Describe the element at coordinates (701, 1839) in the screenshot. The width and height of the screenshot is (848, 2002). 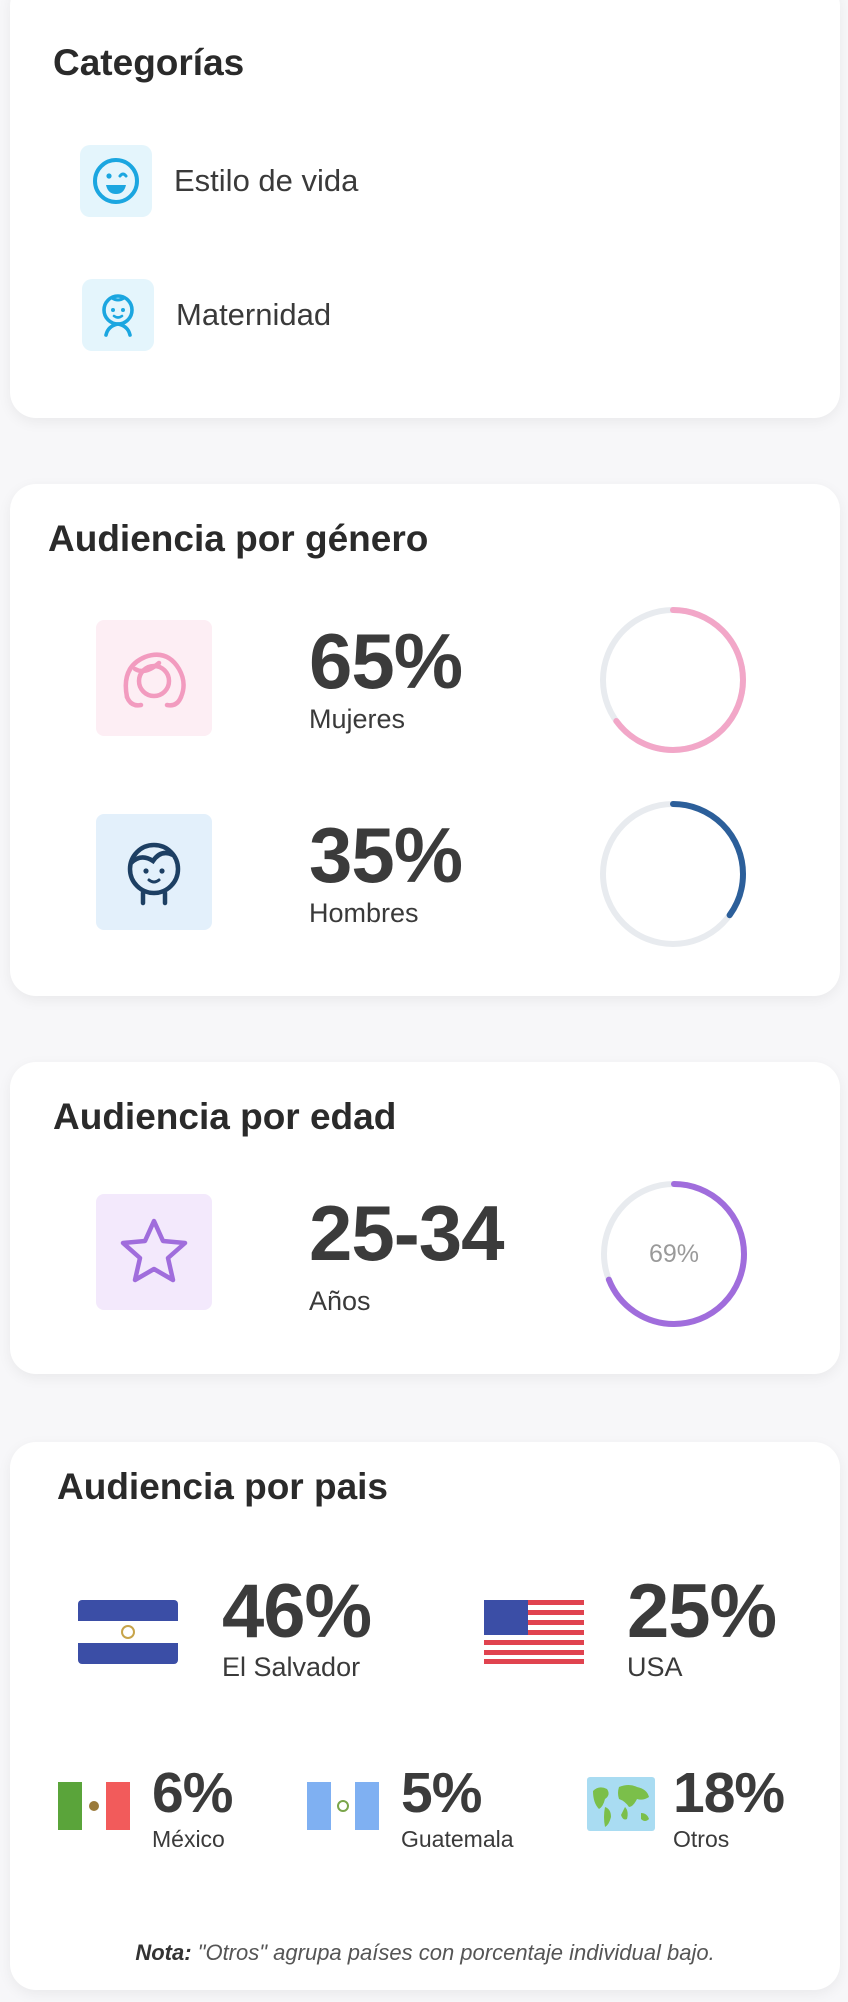
I see `otros-label: Otros` at that location.